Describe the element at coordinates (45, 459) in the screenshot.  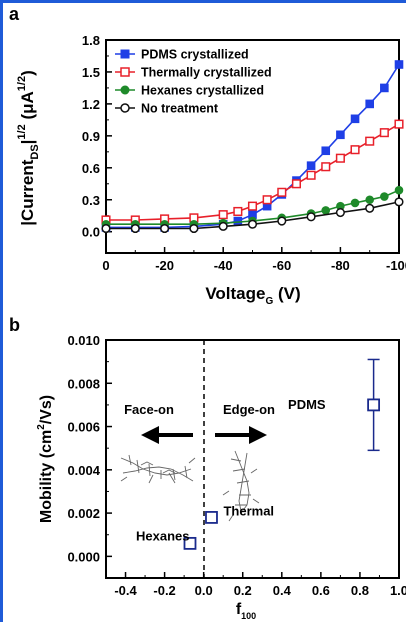
I see `panel-b-y-axis-label: Mobility (cm2/Vs)` at that location.